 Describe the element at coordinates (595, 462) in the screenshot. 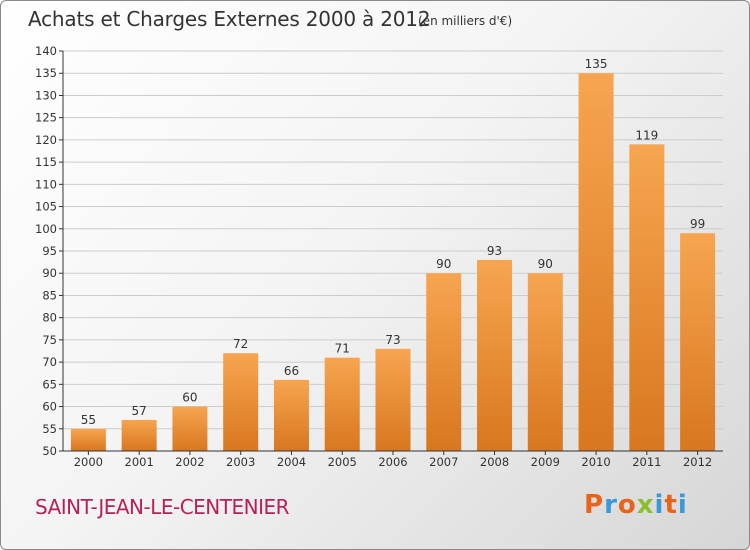

I see `x-tick-label: 2010` at that location.